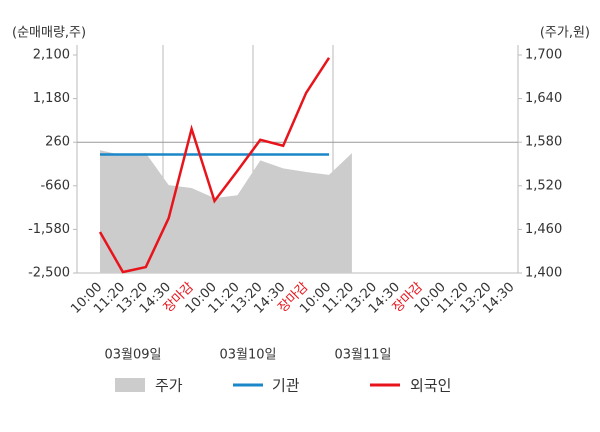 The width and height of the screenshot is (600, 432). What do you see at coordinates (247, 355) in the screenshot?
I see `date-label: 03월10일` at bounding box center [247, 355].